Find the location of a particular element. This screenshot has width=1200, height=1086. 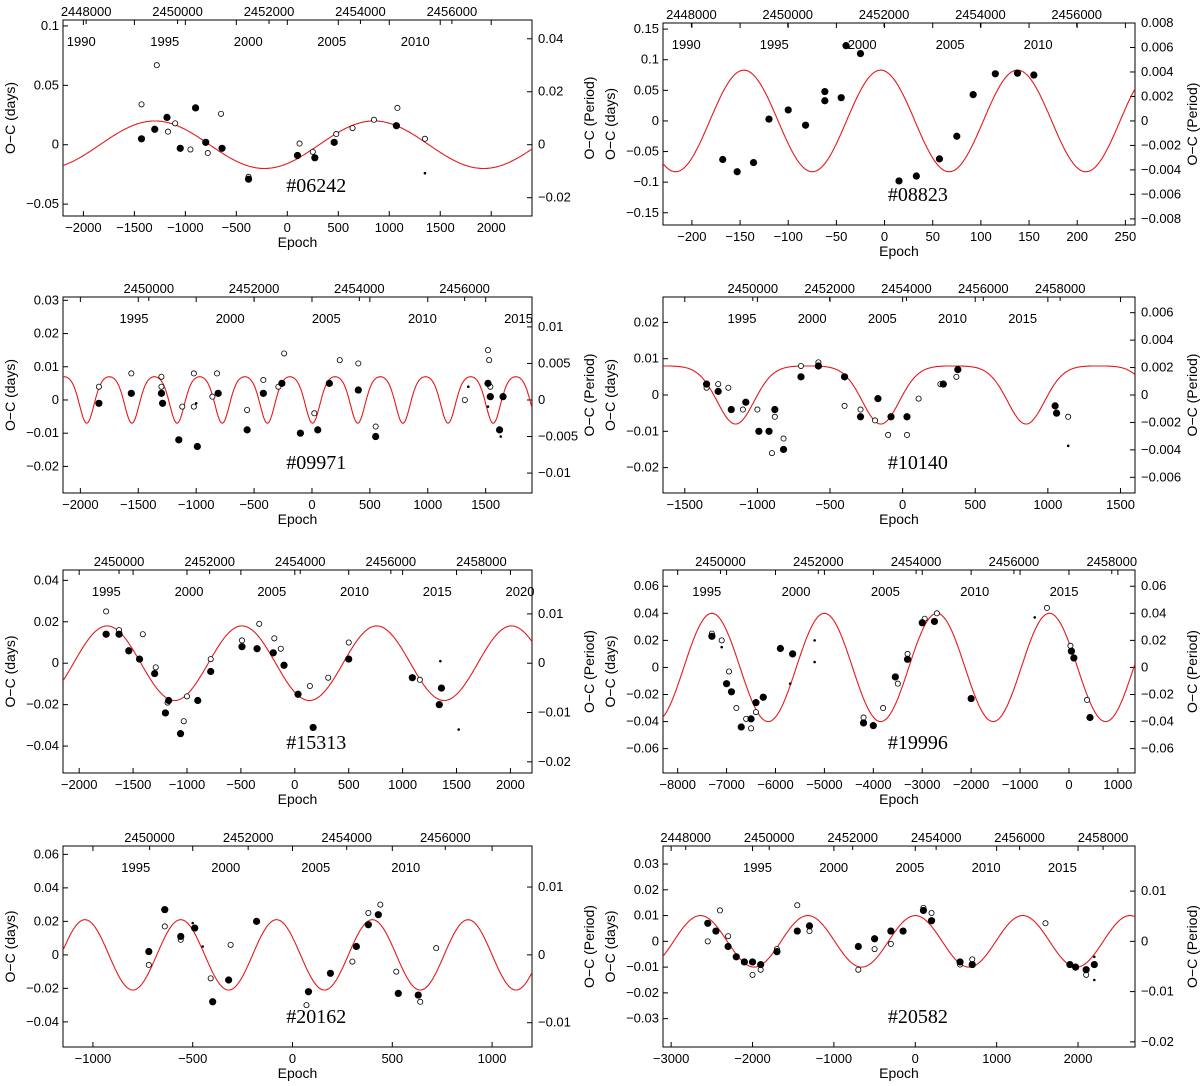

year-tick-label: 2010 is located at coordinates (952, 318).